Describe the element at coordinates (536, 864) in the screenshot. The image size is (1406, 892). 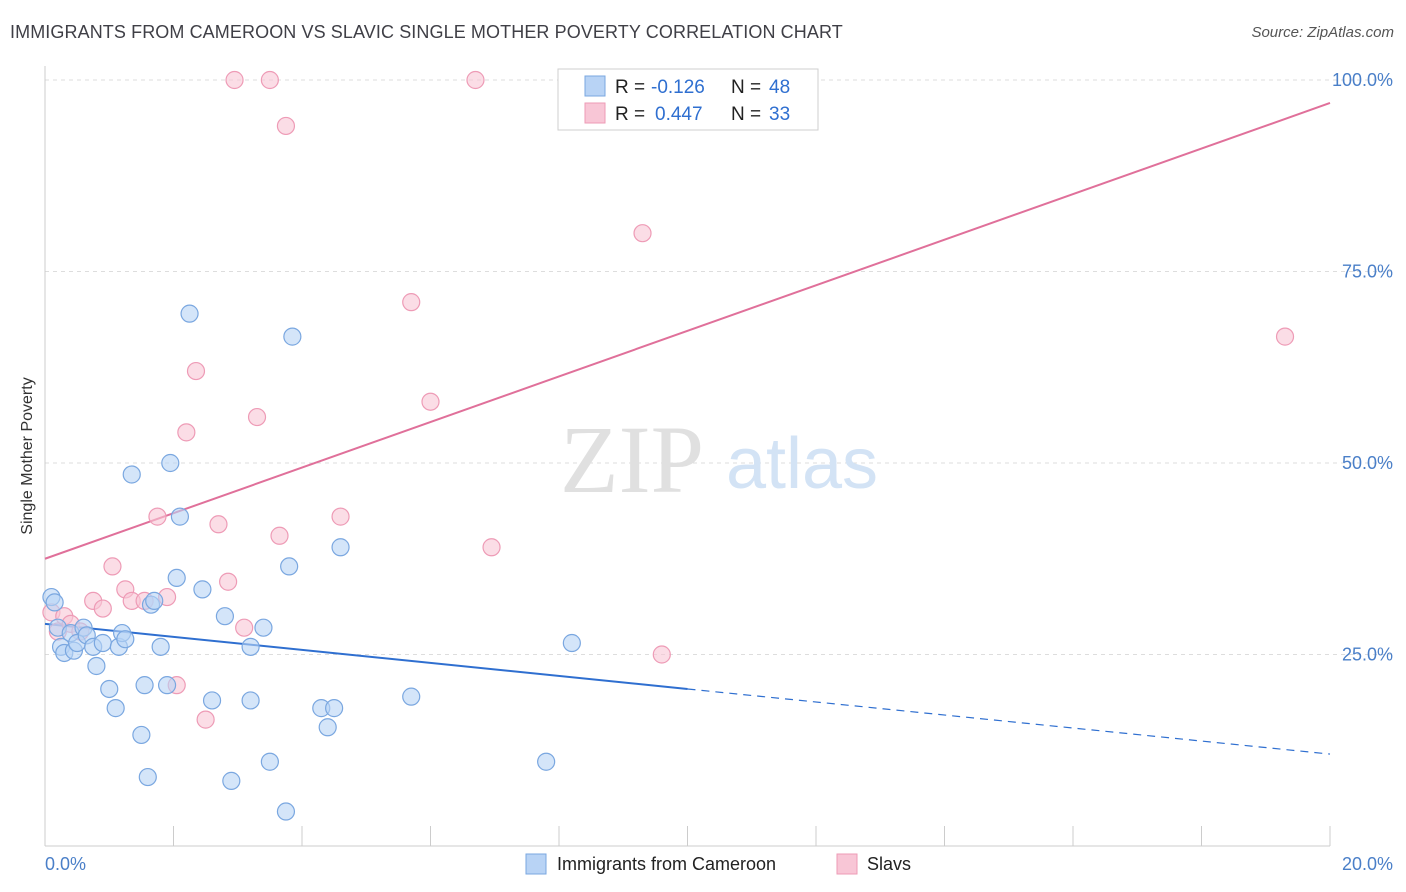
I see `series-legend-swatch-blue` at that location.